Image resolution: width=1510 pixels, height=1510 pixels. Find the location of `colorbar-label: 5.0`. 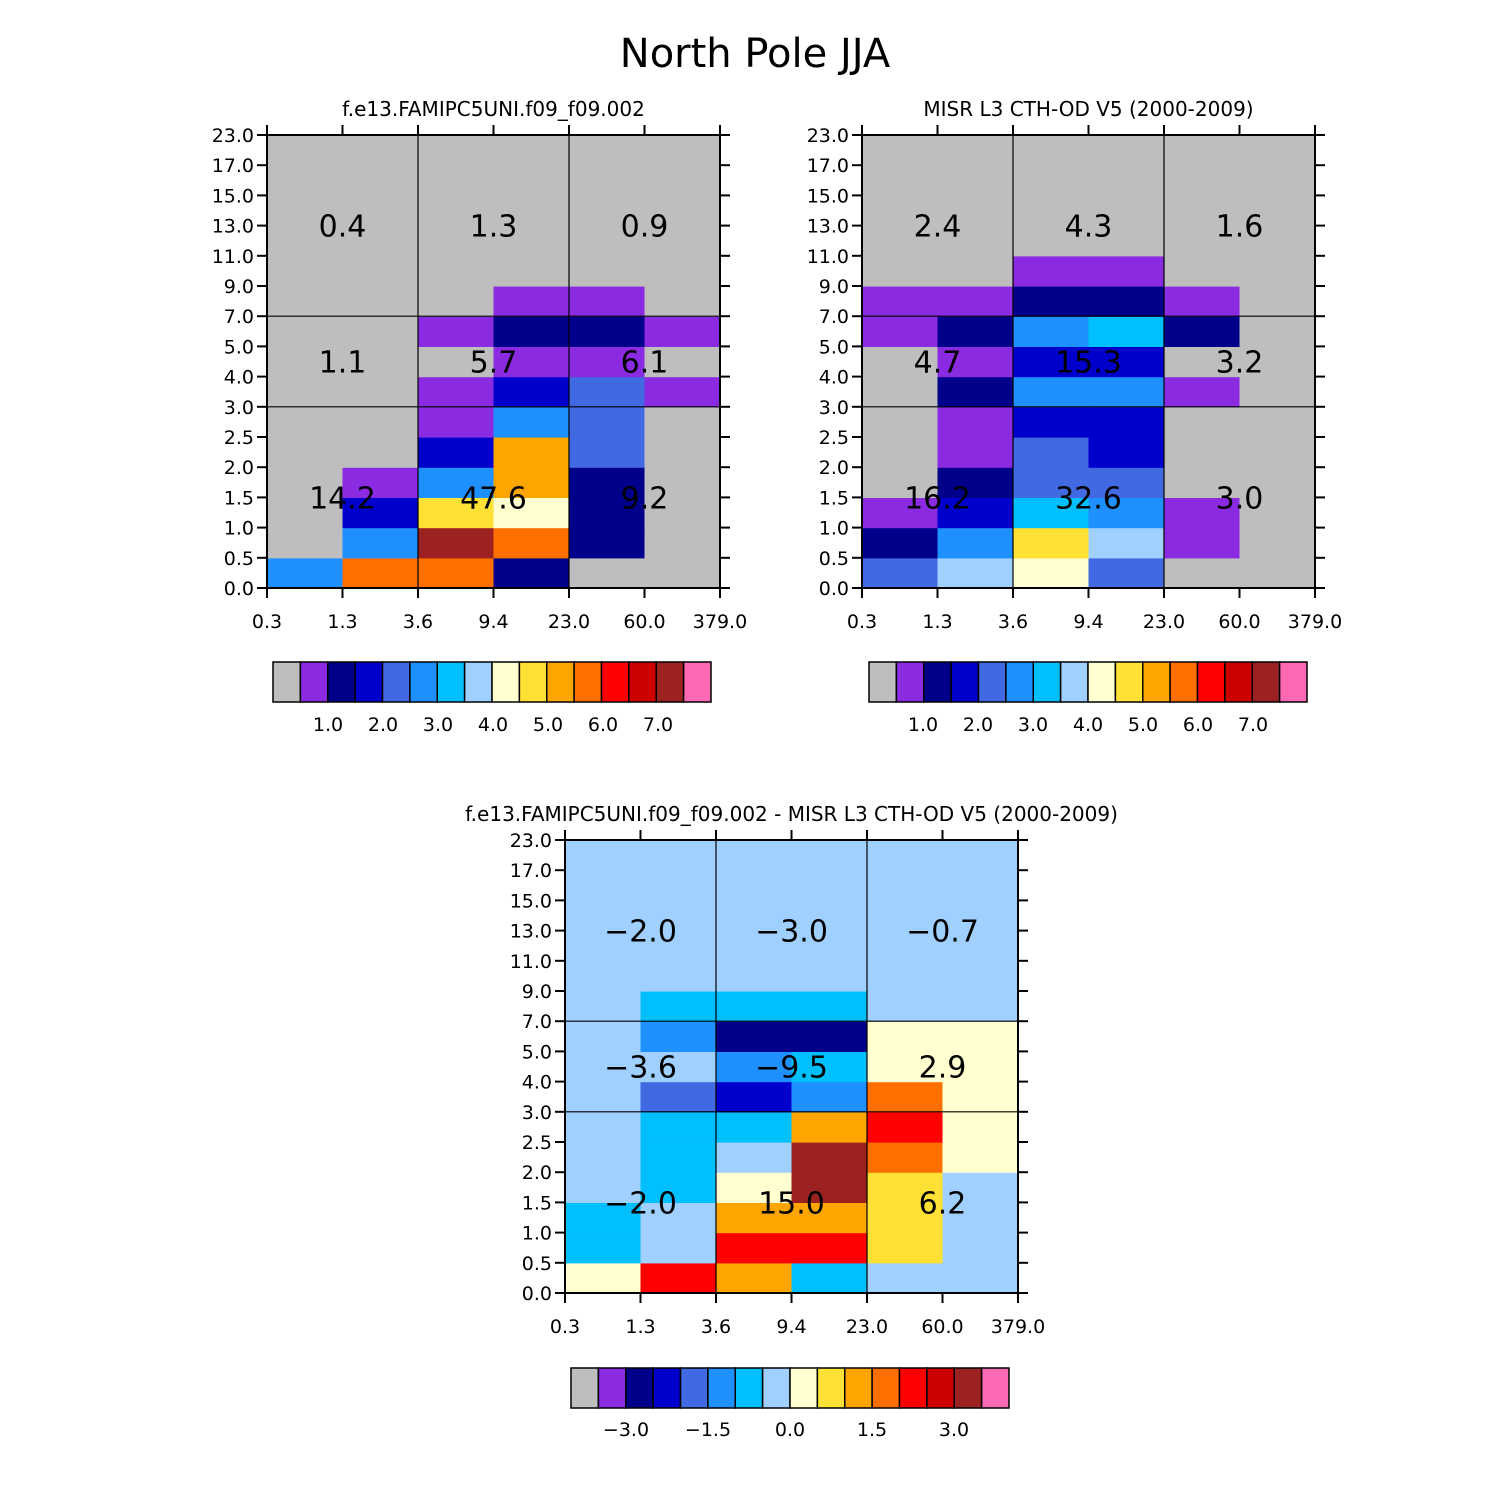

colorbar-label: 5.0 is located at coordinates (1143, 725).